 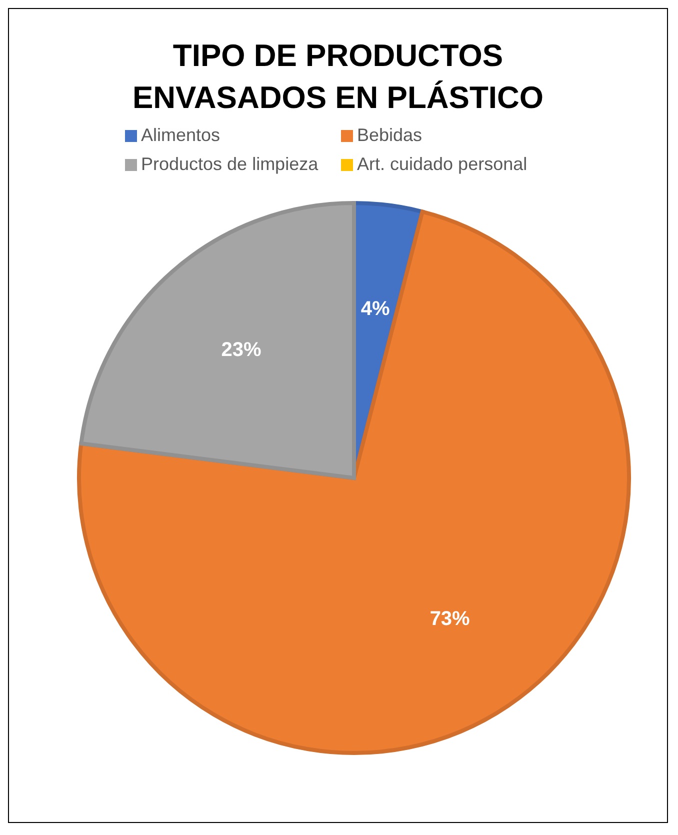 What do you see at coordinates (450, 619) in the screenshot?
I see `data-label: 73%` at bounding box center [450, 619].